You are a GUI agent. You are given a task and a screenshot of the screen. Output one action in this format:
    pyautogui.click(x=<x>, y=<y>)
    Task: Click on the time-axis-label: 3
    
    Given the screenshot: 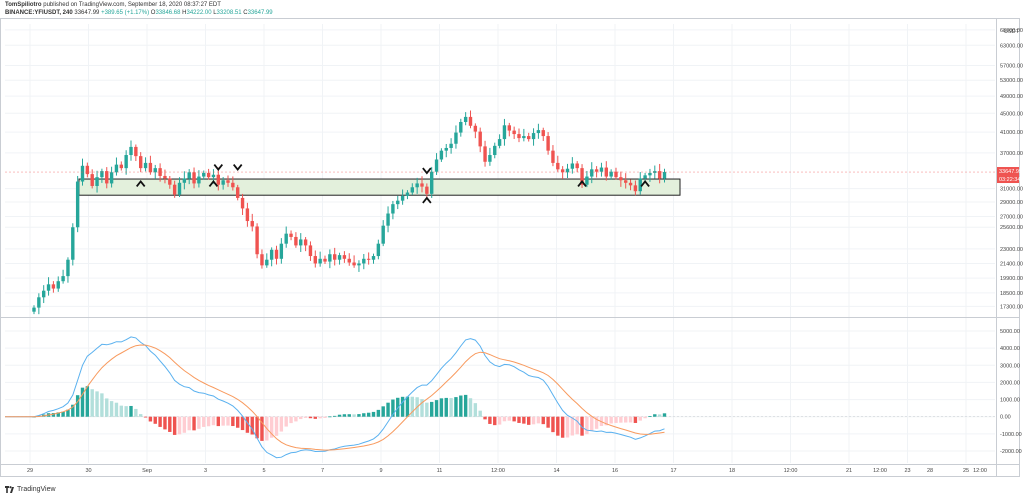 What is the action you would take?
    pyautogui.click(x=205, y=471)
    